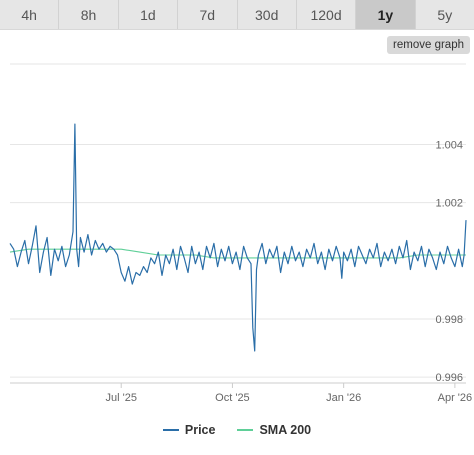  I want to click on remove-graph-button: remove graph, so click(428, 45).